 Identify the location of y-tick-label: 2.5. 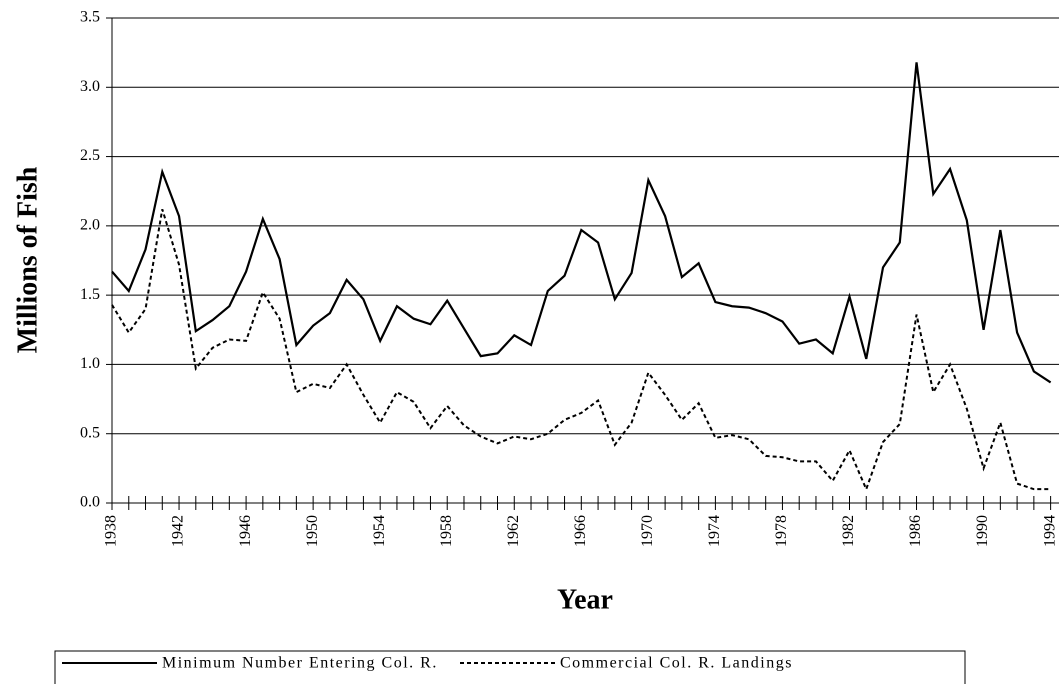
(90, 155).